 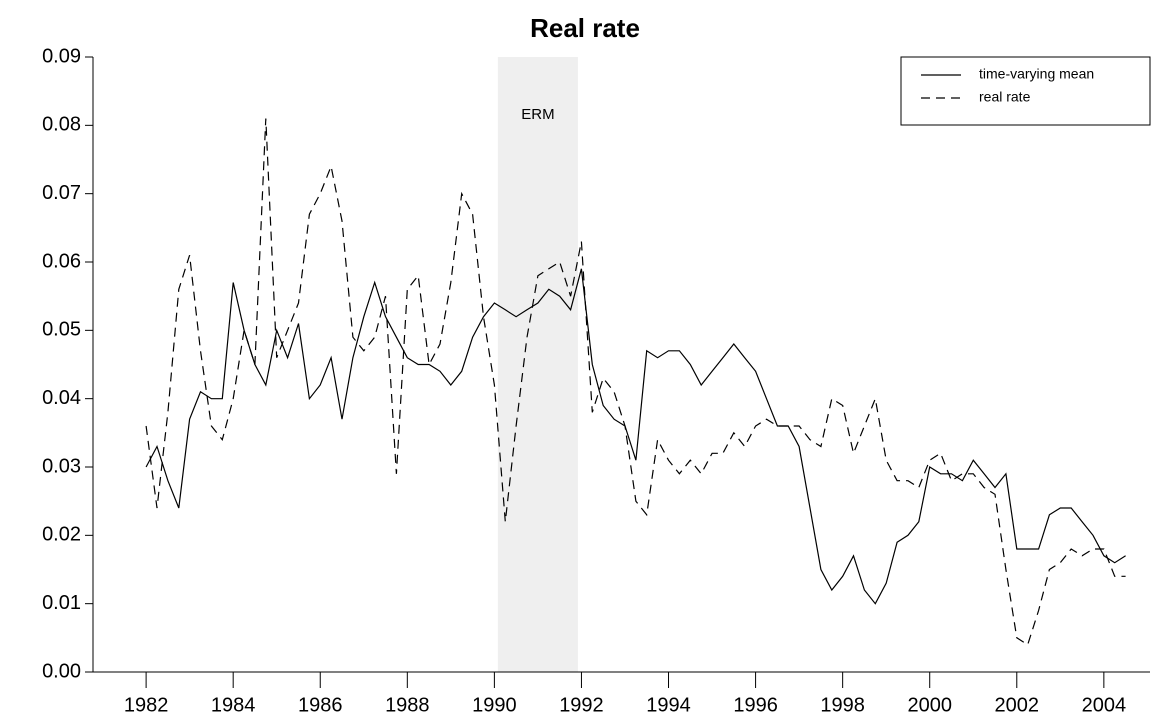 I want to click on legend-box, so click(x=1025, y=91).